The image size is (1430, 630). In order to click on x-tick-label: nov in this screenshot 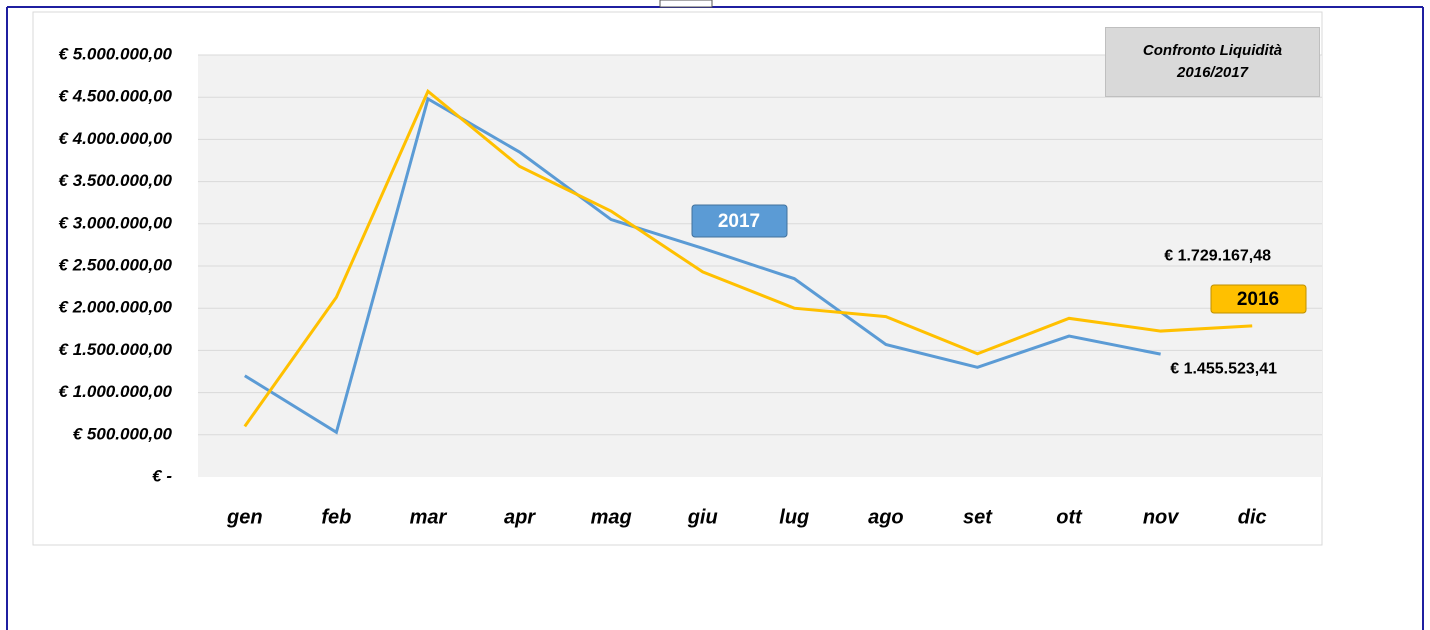, I will do `click(1161, 517)`.